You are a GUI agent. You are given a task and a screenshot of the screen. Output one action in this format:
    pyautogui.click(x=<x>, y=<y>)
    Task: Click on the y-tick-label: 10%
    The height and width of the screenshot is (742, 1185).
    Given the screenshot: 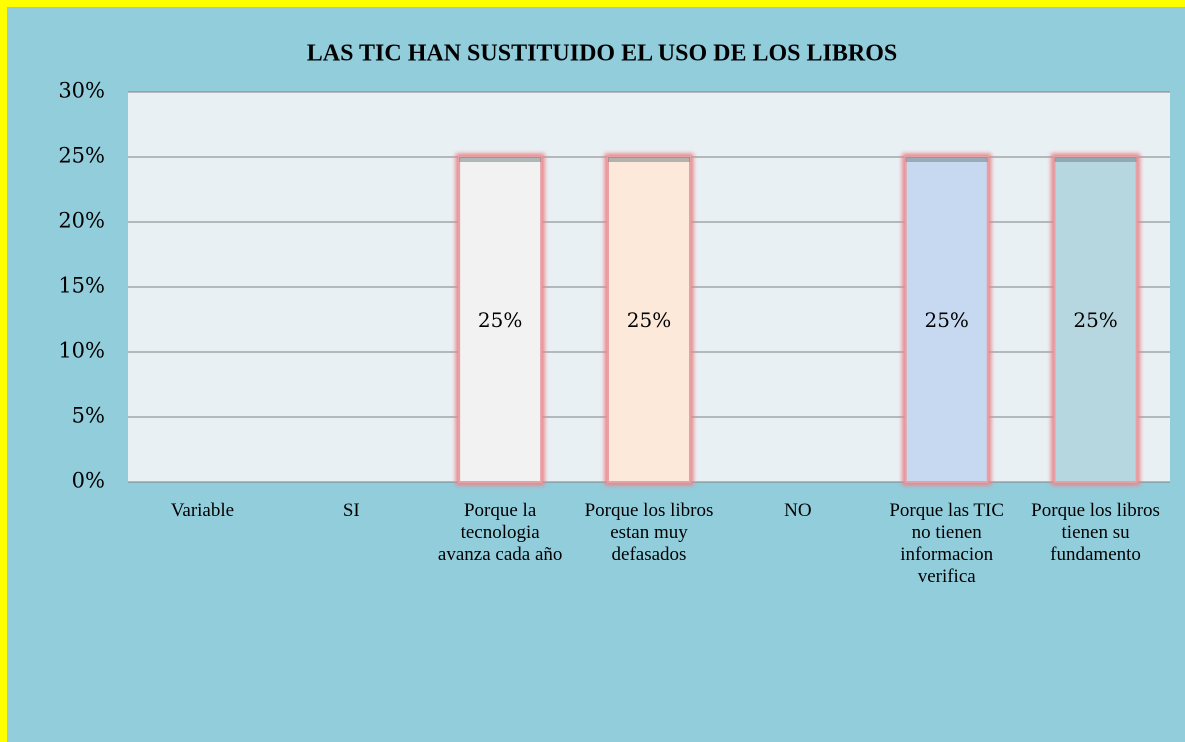 What is the action you would take?
    pyautogui.click(x=81, y=351)
    